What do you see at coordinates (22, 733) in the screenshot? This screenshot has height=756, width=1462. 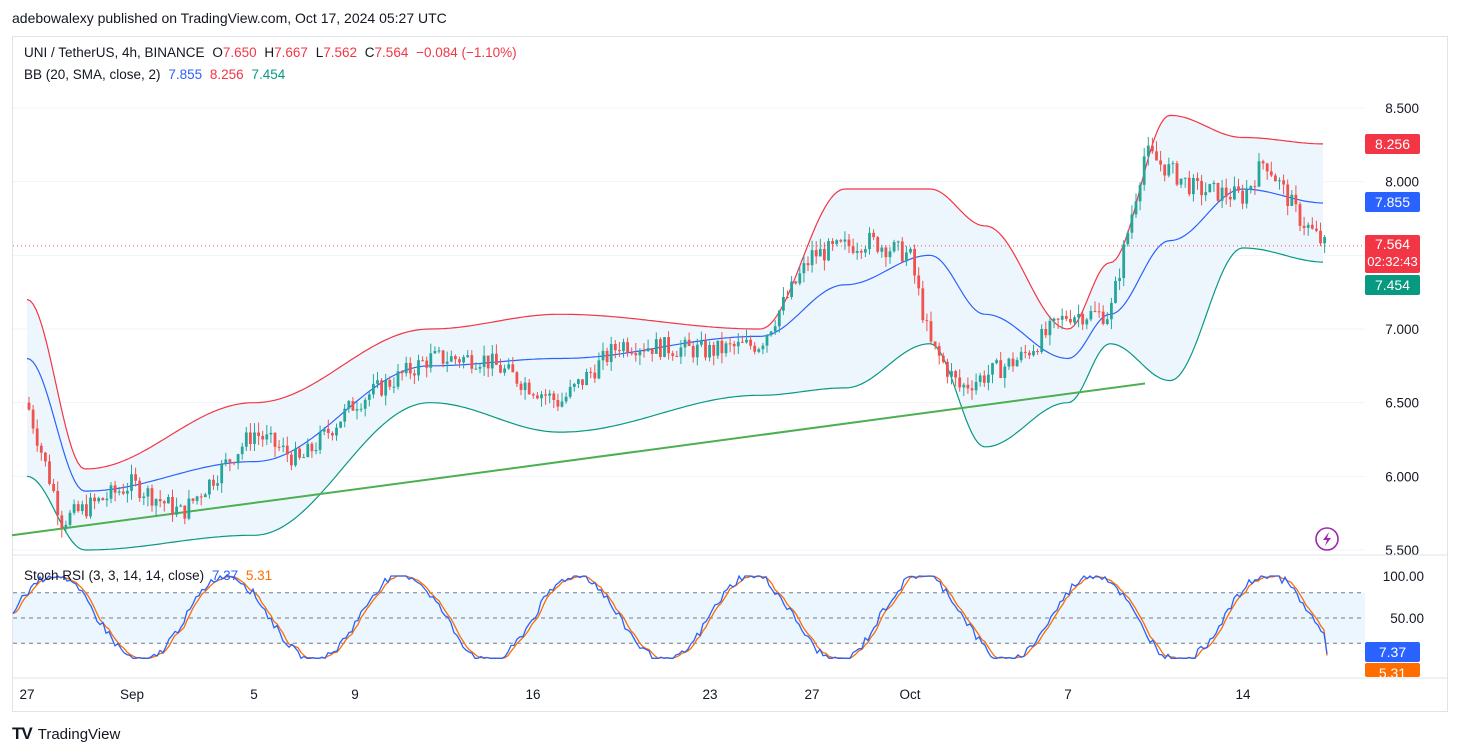 I see `tradingview-logo-icon: TV` at bounding box center [22, 733].